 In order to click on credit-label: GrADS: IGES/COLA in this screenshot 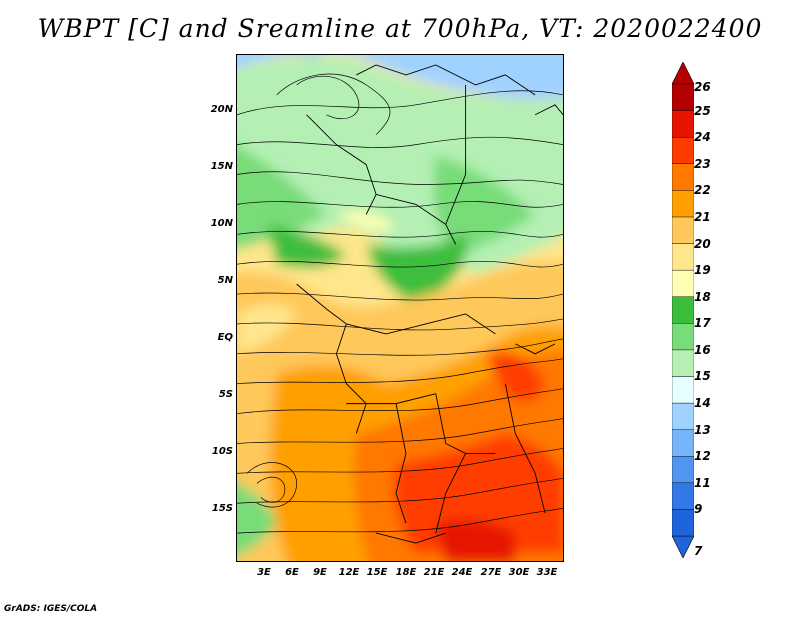, I will do `click(51, 609)`.